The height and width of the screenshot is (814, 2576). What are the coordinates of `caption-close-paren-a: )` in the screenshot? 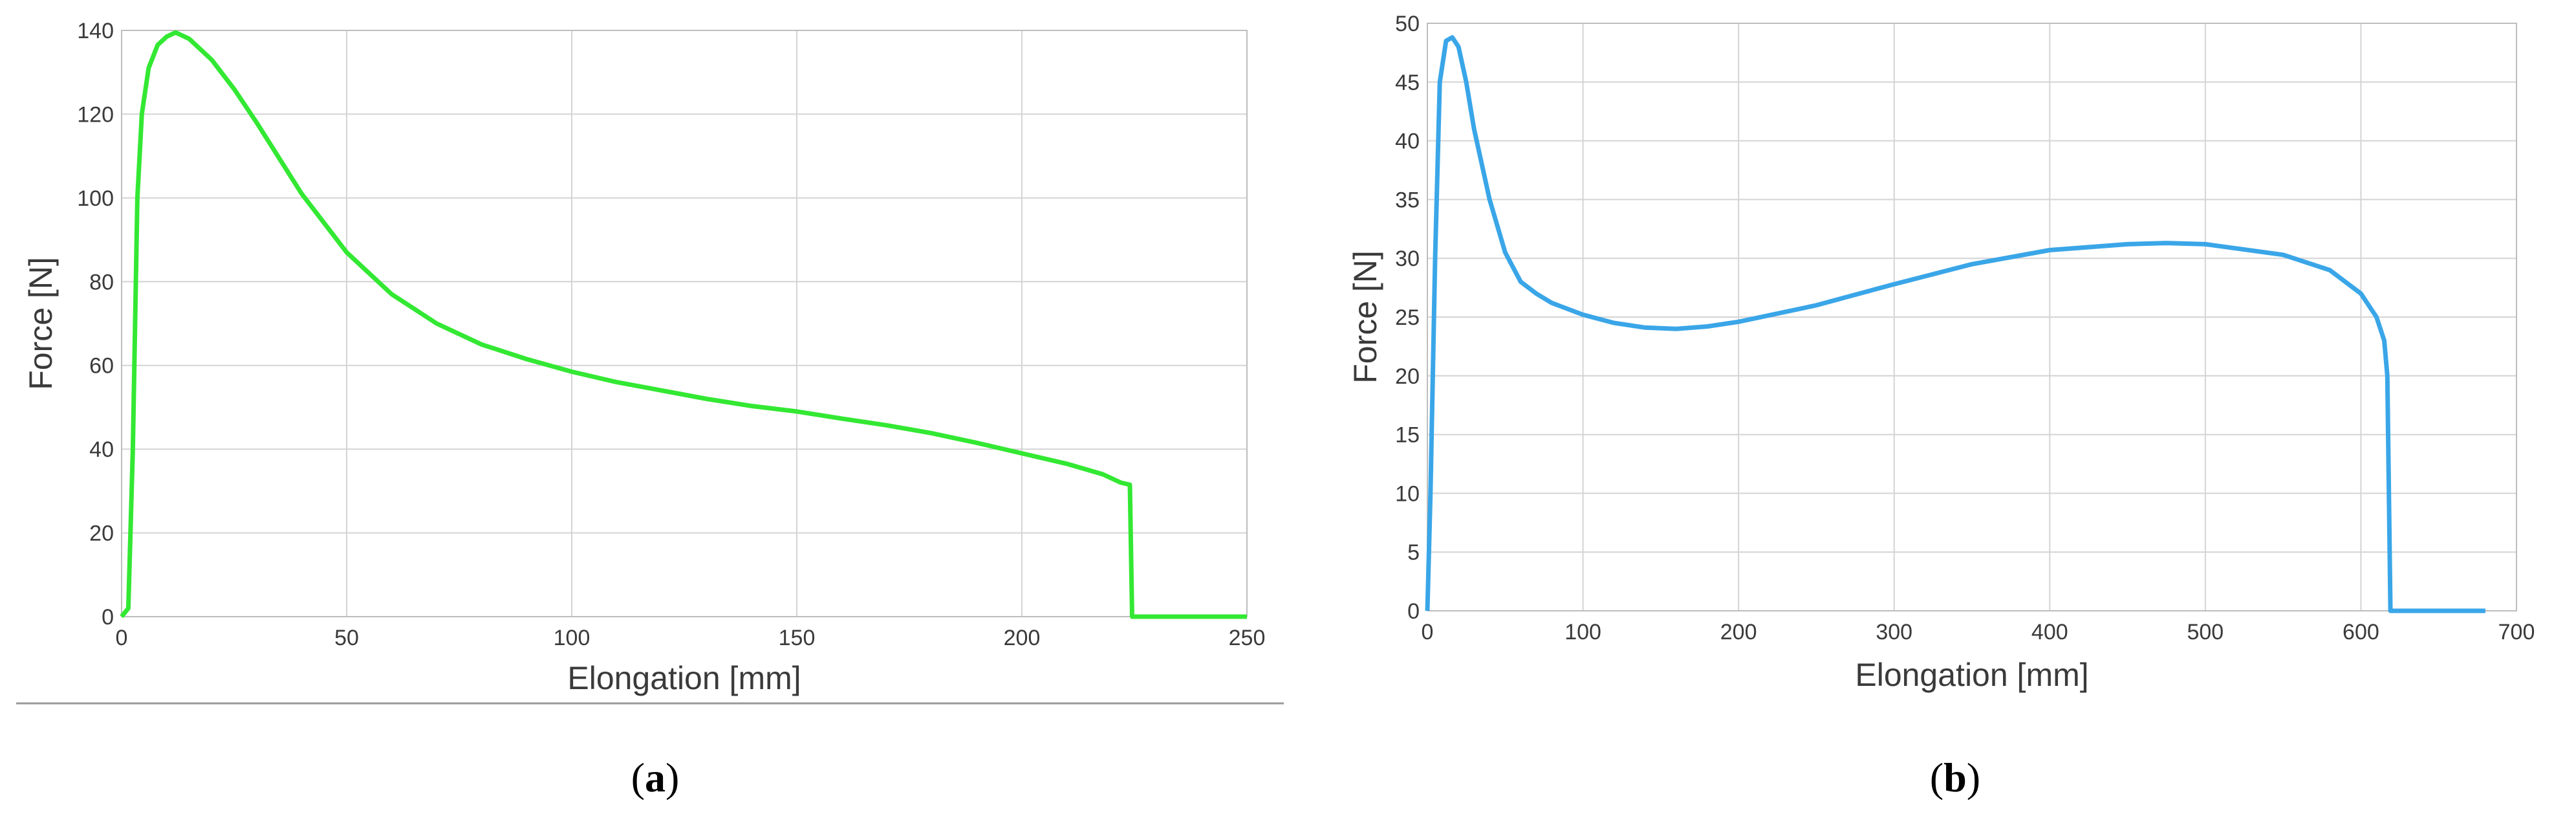 It's located at (672, 777).